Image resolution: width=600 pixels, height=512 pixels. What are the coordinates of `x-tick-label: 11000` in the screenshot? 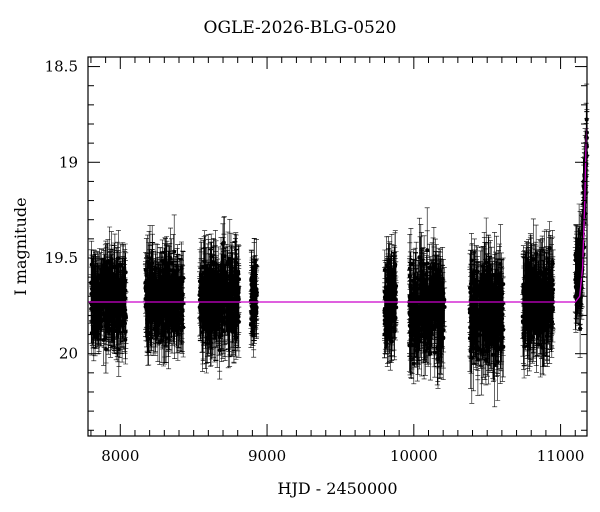 It's located at (561, 456).